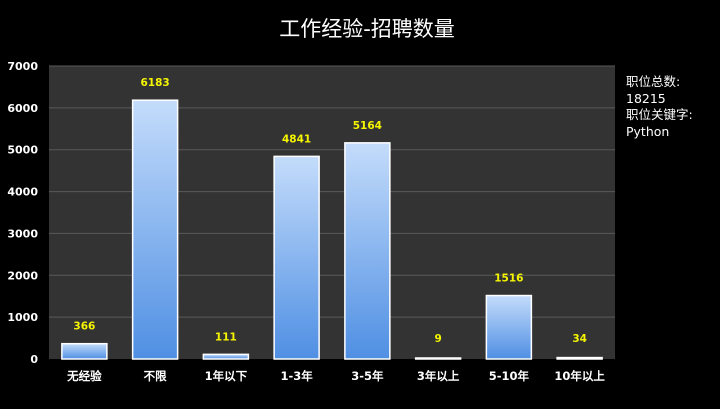 The image size is (720, 409). I want to click on x-tick-label: 无经验, so click(84, 376).